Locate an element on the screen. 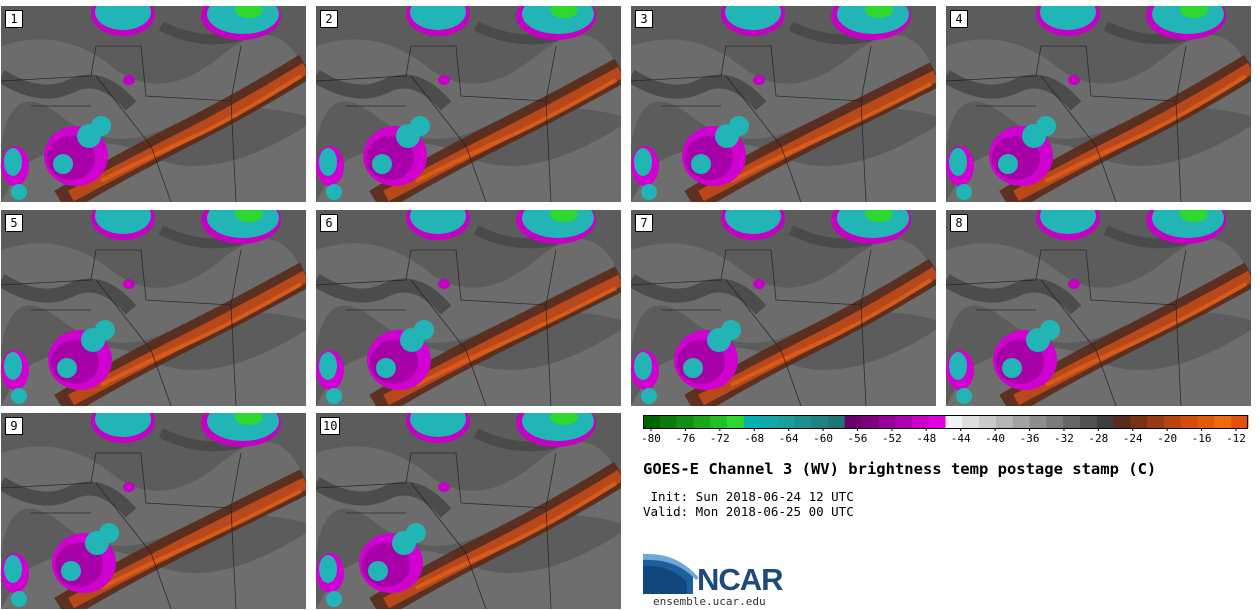 This screenshot has height=610, width=1260. colorbar-tick-label: -56 is located at coordinates (858, 438).